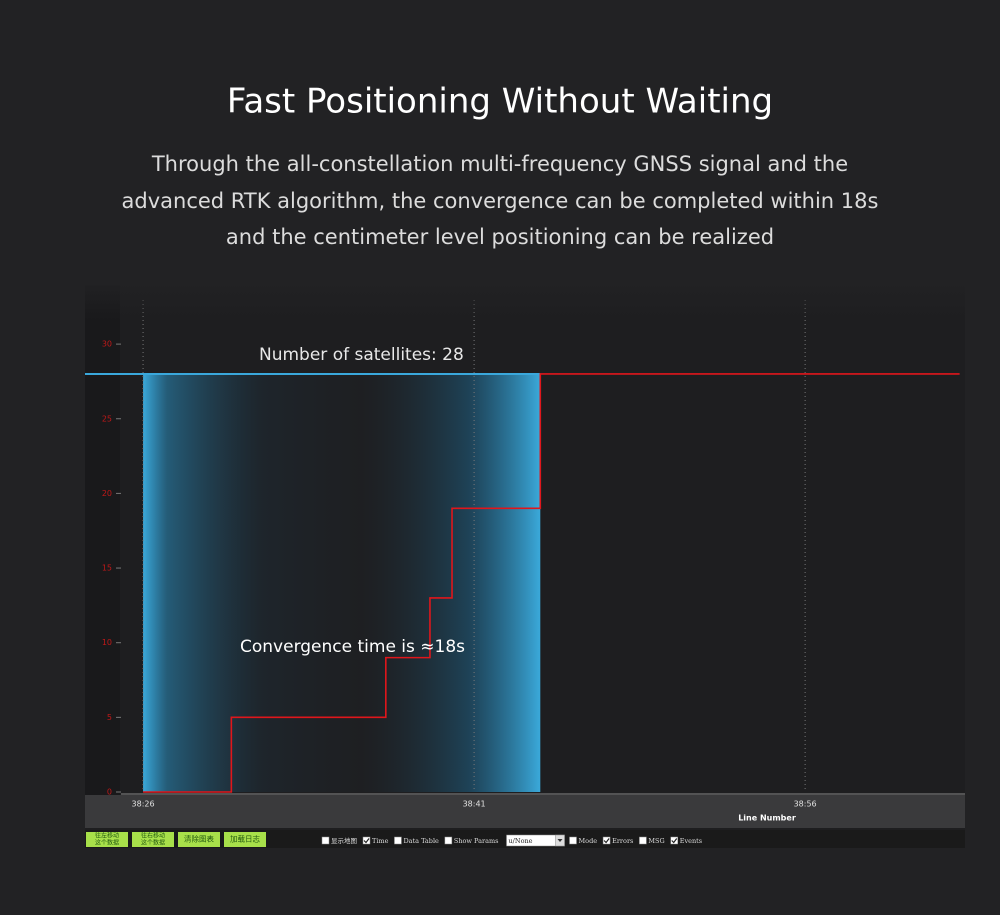 Image resolution: width=1000 pixels, height=915 pixels. Describe the element at coordinates (476, 841) in the screenshot. I see `checkbox-label: Show Params` at that location.